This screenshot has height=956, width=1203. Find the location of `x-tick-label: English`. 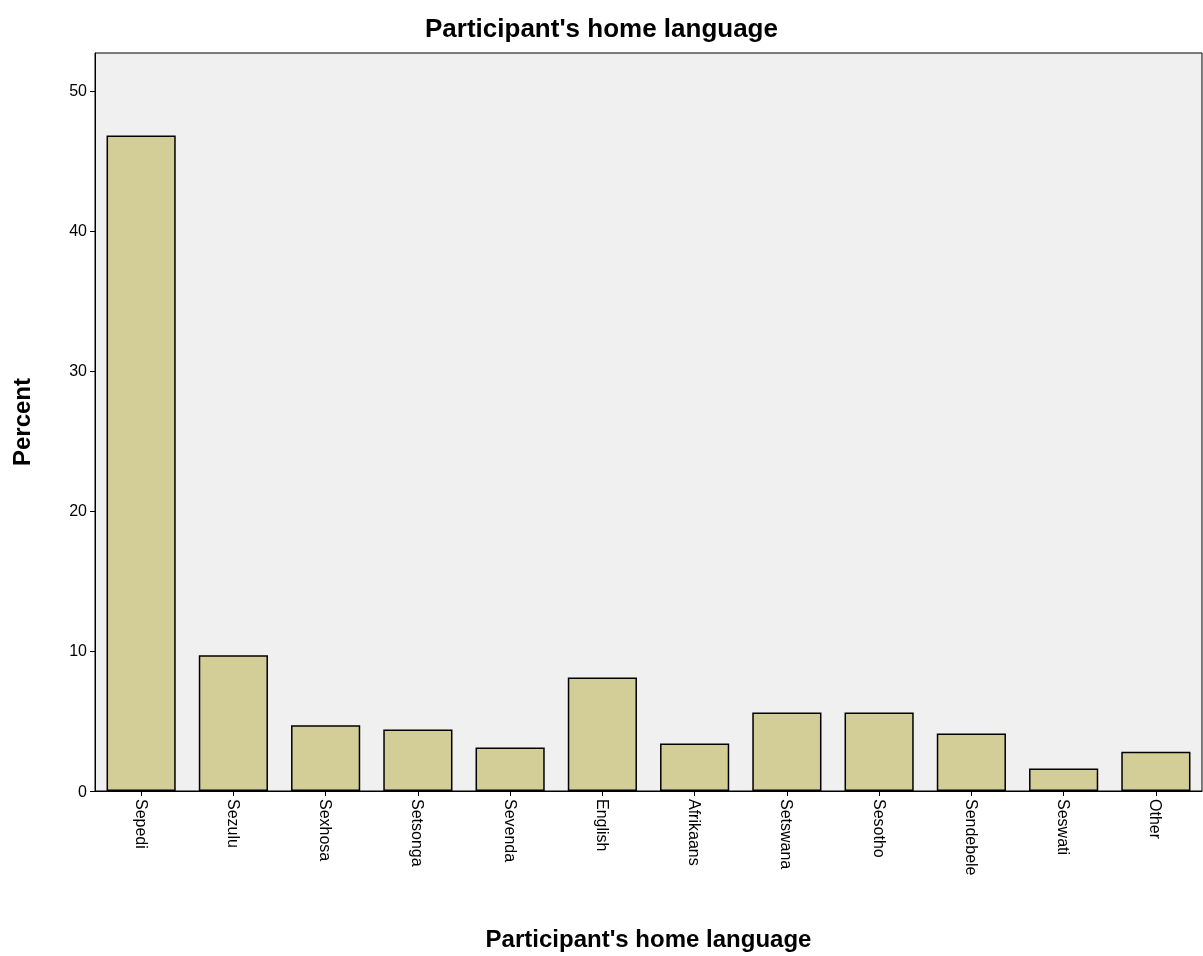

x-tick-label: English is located at coordinates (602, 825).